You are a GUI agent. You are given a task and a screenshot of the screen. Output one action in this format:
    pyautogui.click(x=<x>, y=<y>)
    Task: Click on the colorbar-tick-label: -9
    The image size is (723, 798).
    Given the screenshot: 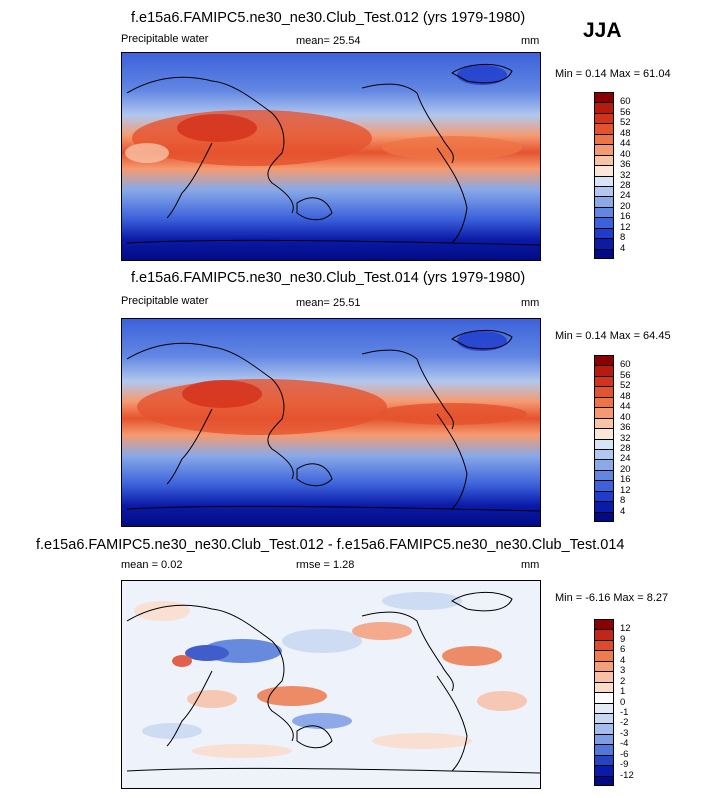 What is the action you would take?
    pyautogui.click(x=624, y=765)
    